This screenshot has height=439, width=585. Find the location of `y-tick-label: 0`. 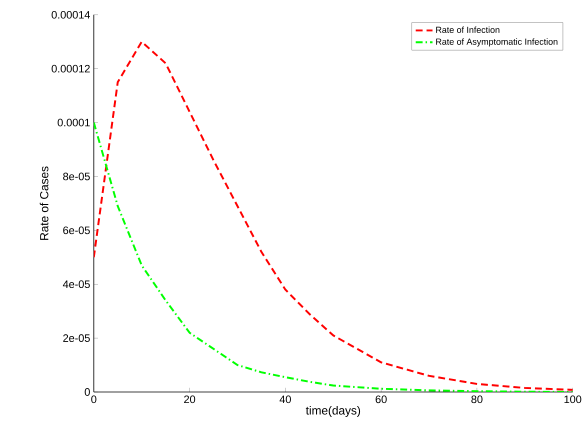

y-tick-label: 0 is located at coordinates (87, 392).